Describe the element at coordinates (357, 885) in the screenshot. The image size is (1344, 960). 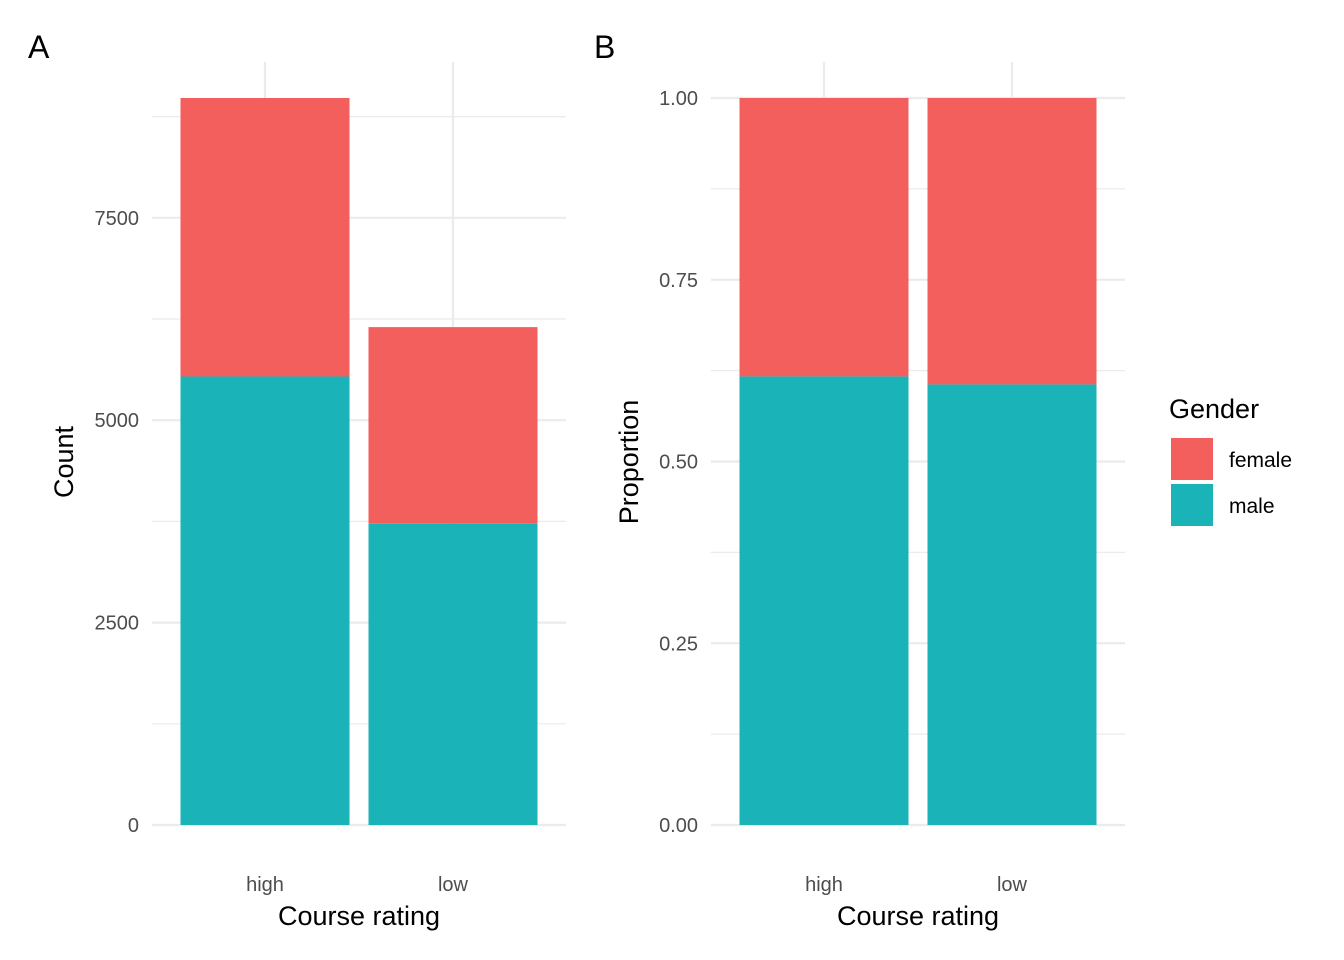
I see `panel-a-x-ticks: high low` at that location.